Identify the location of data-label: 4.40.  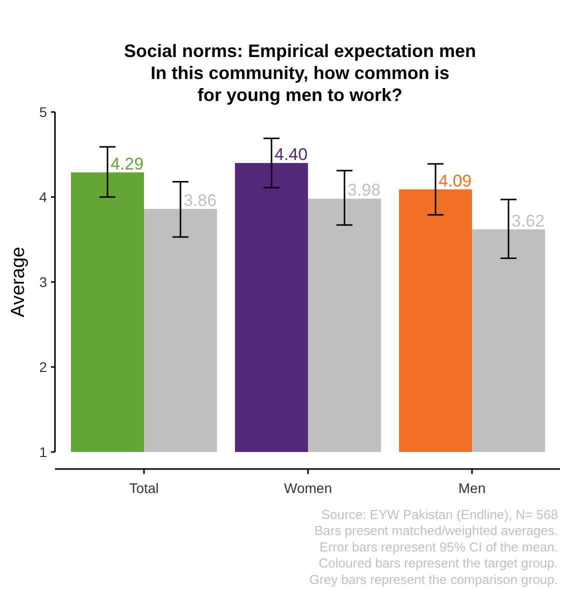
(291, 154).